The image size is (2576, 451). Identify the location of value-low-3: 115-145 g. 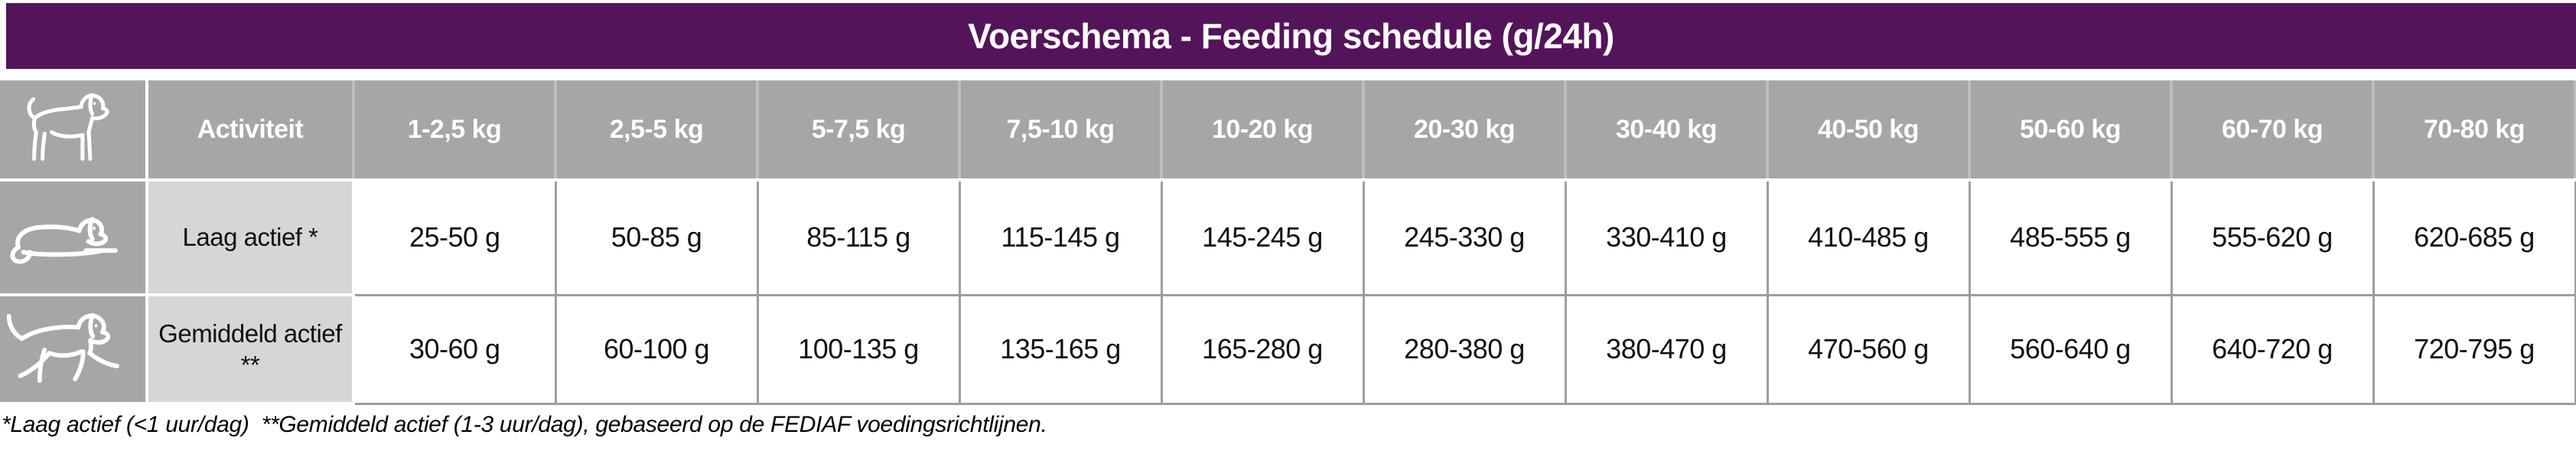
(1061, 238).